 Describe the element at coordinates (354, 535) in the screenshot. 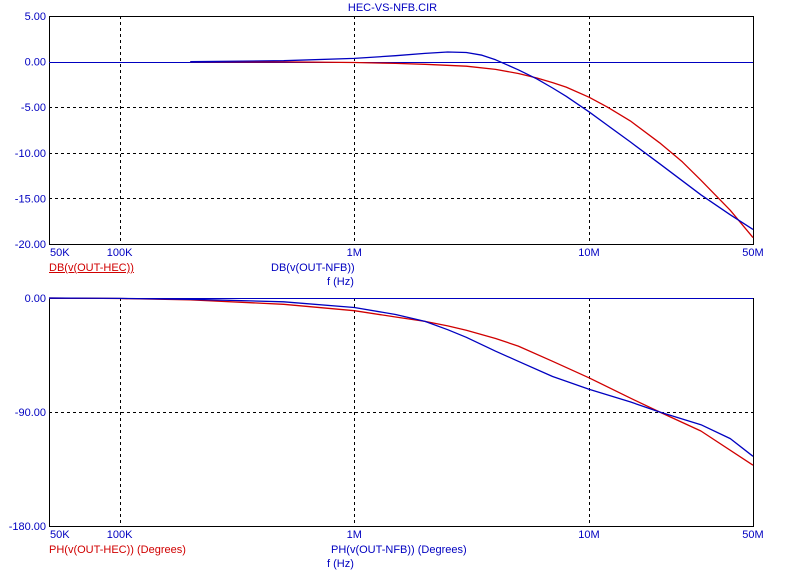

I see `phase-xtick-label: 1M` at that location.